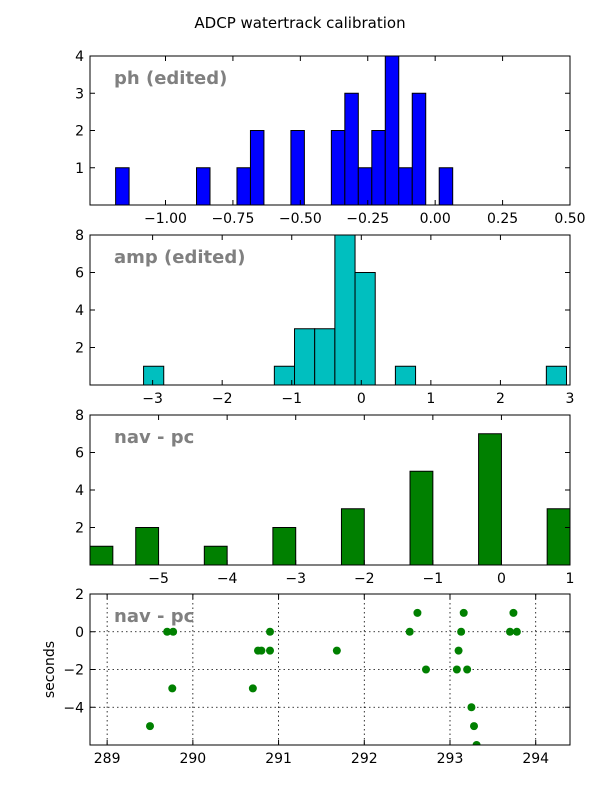 The image size is (600, 804). Describe the element at coordinates (73, 671) in the screenshot. I see `y-tick-label: −2` at that location.